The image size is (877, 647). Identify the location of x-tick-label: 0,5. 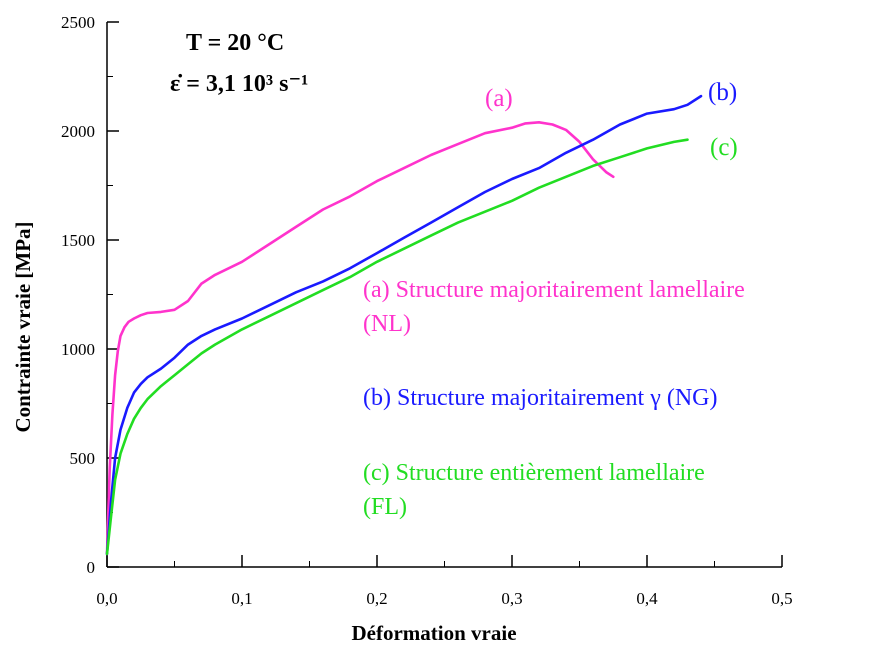
(781, 598).